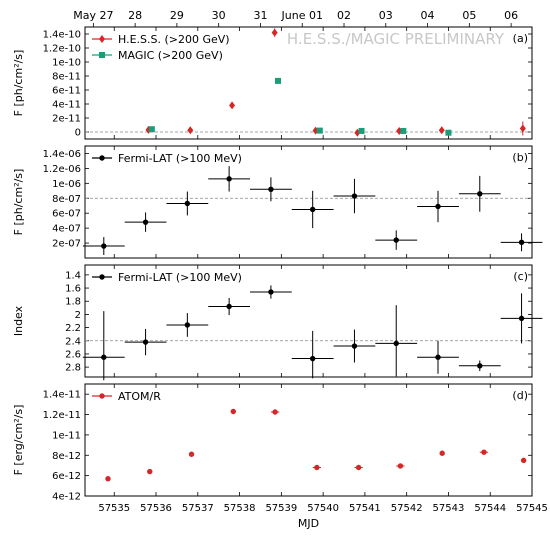 The width and height of the screenshot is (550, 537). Describe the element at coordinates (66, 497) in the screenshot. I see `y-tick-label: 4e-12` at that location.